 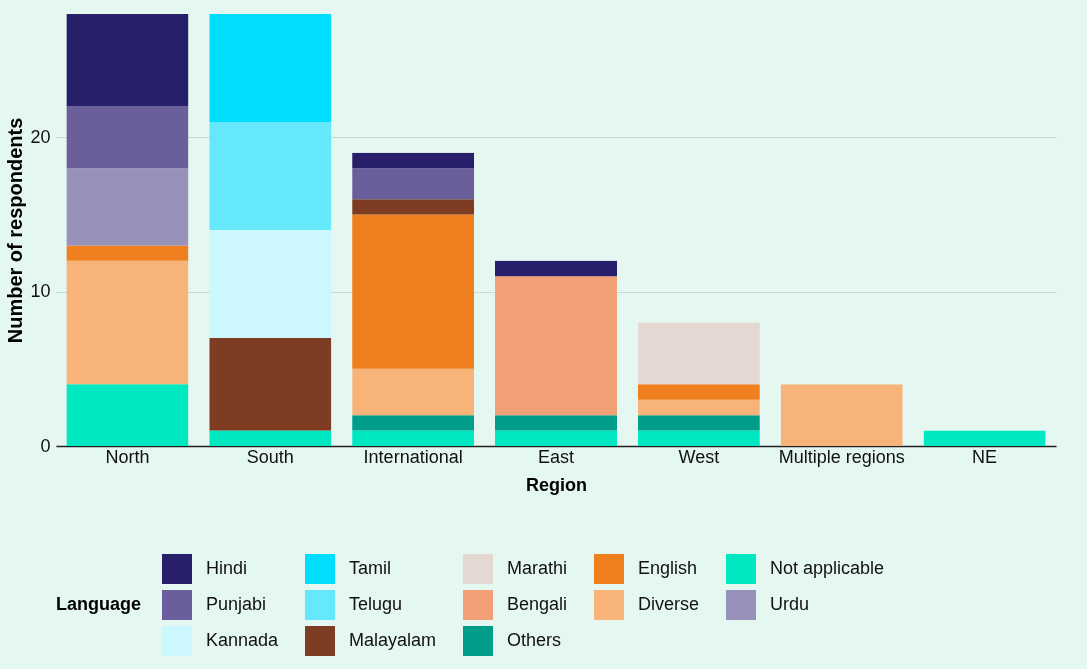 I want to click on legend-label: Kannada, so click(x=243, y=640).